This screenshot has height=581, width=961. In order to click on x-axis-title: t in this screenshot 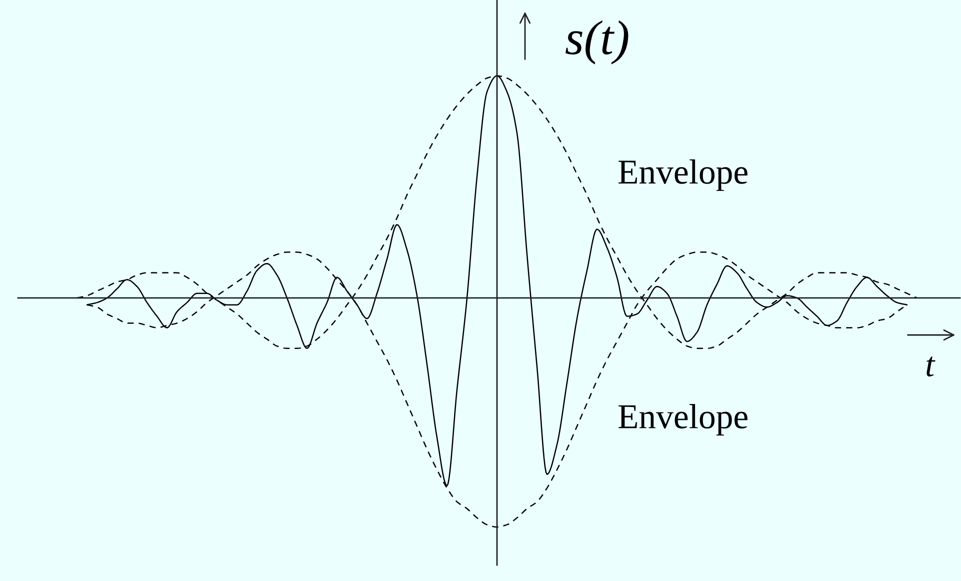, I will do `click(931, 366)`.